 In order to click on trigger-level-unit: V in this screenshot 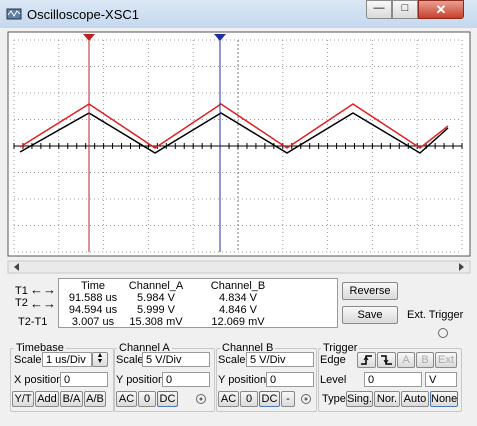, I will do `click(441, 379)`.